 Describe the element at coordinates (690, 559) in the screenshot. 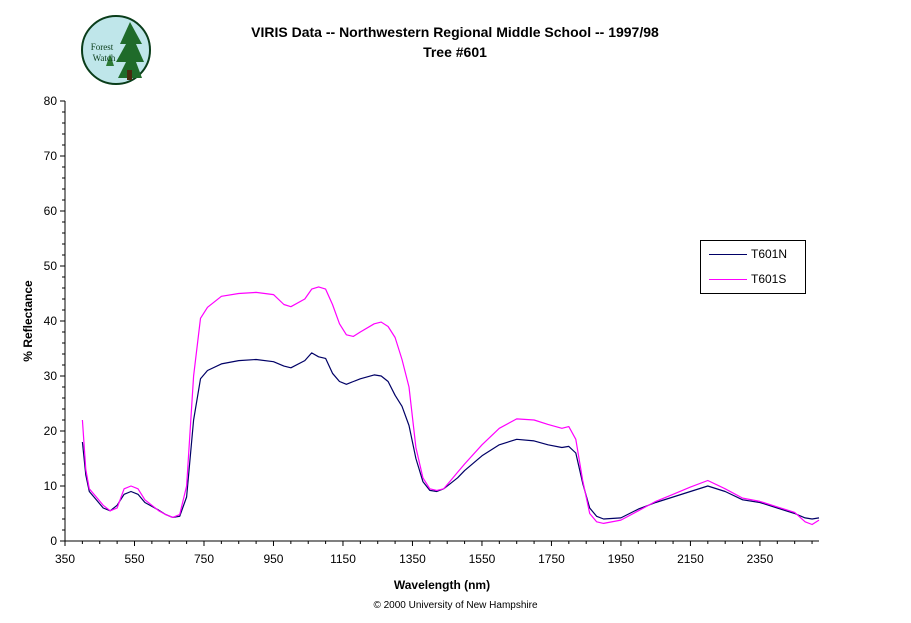

I see `x-tick-label: 2150` at that location.